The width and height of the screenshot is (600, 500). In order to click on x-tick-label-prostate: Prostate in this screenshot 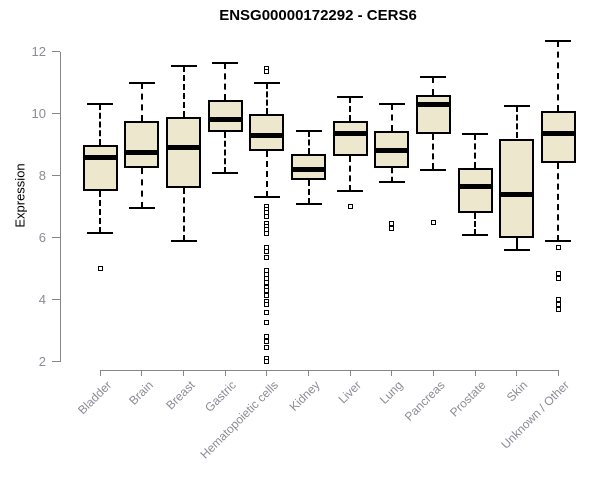, I will do `click(468, 399)`.